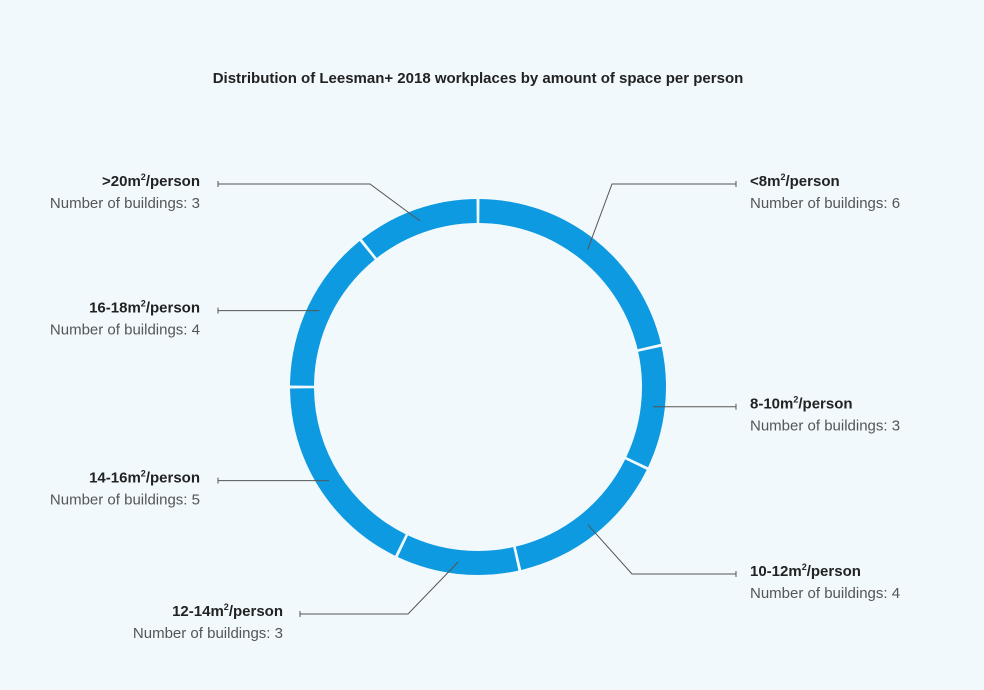  Describe the element at coordinates (825, 203) in the screenshot. I see `segment-count-1: Number of buildings: 6` at that location.